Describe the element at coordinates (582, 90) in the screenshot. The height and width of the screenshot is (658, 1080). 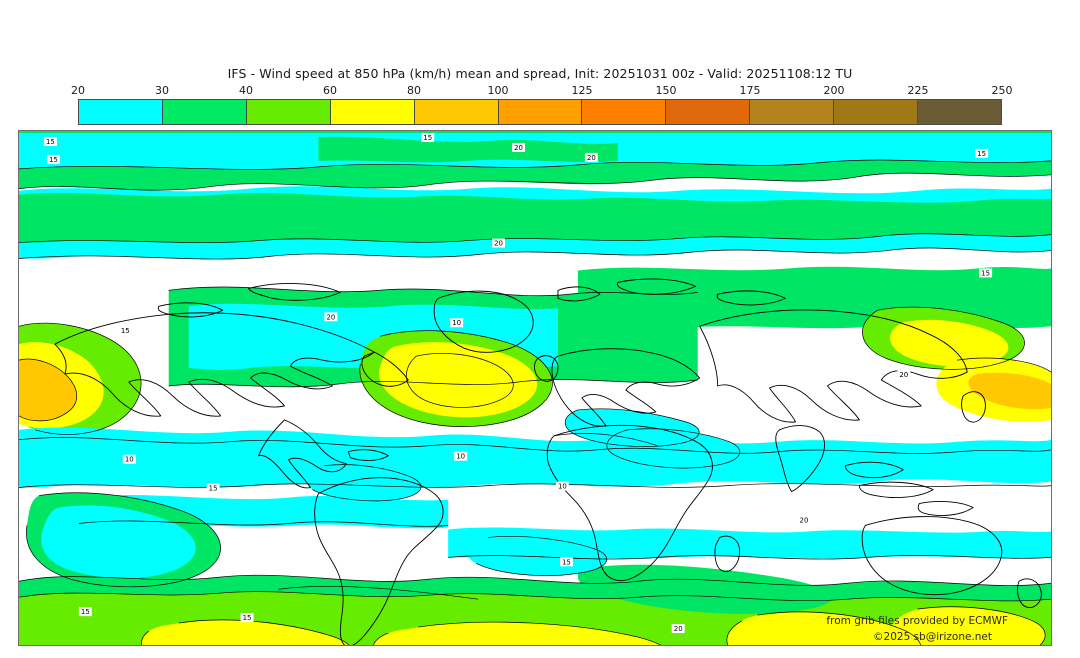
I see `colorbar-tick-125: 125` at that location.